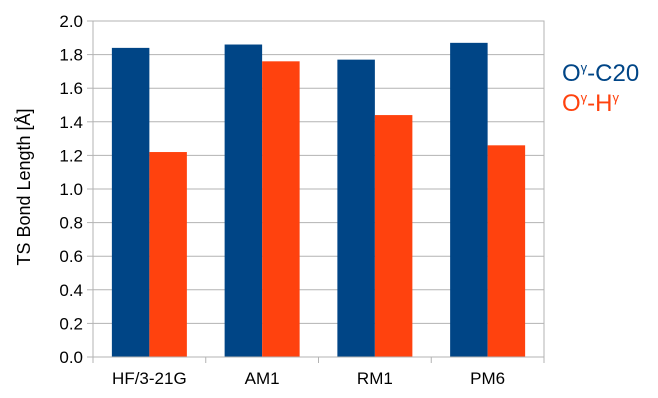 Image resolution: width=658 pixels, height=398 pixels. Describe the element at coordinates (71, 323) in the screenshot. I see `y-tick-label: 0.2` at that location.